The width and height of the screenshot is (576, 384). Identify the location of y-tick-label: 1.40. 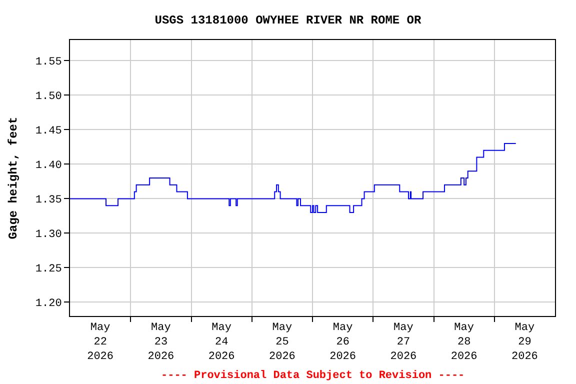
(48, 166).